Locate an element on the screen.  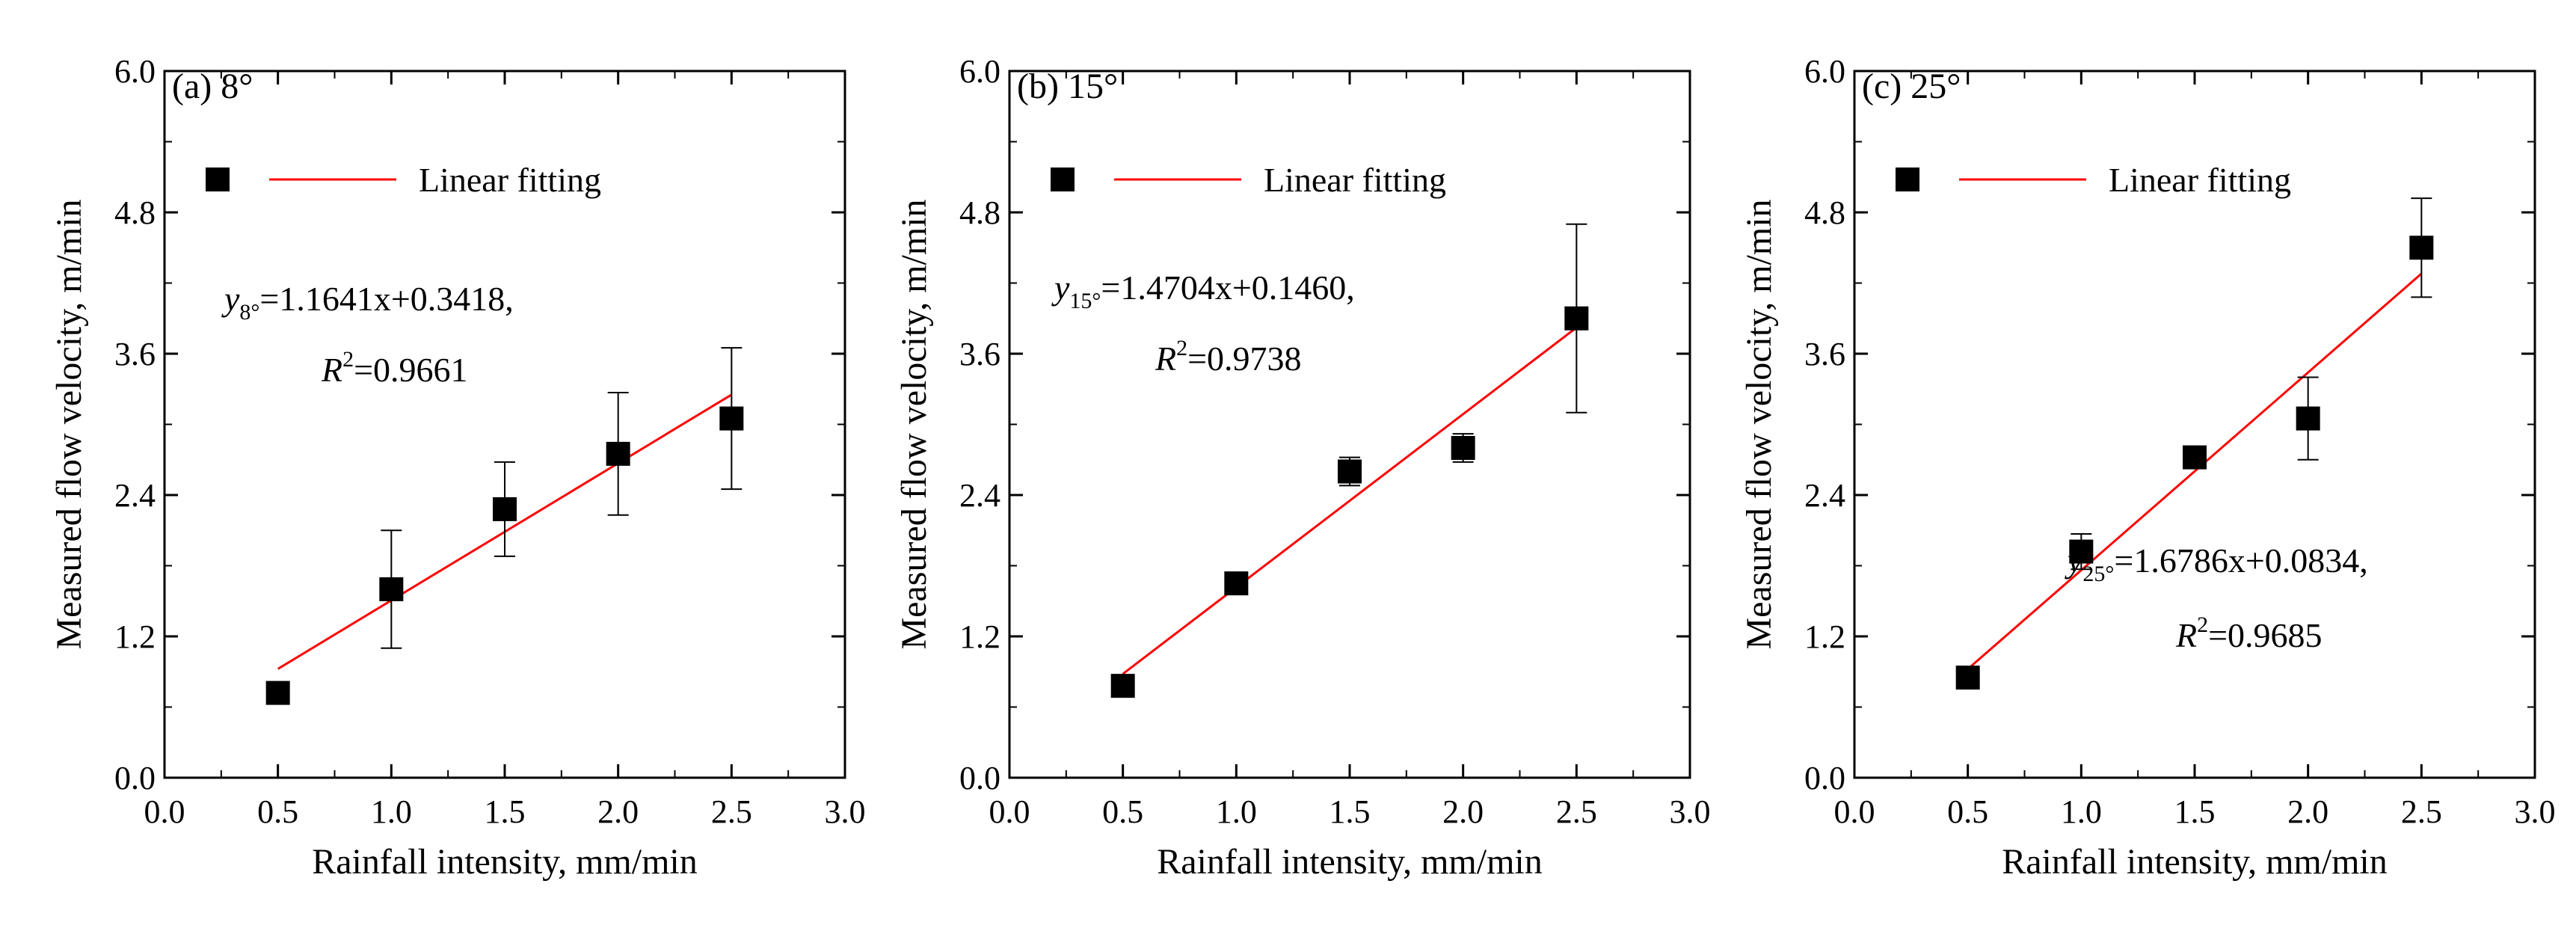
fit-equation: y8°=1.1641x+0.3418, is located at coordinates (367, 302).